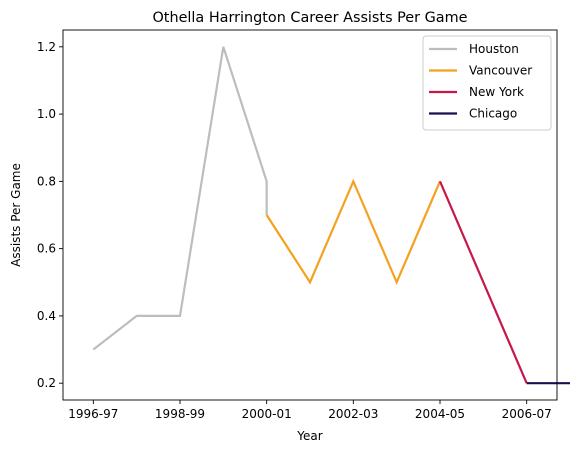 Image resolution: width=570 pixels, height=453 pixels. What do you see at coordinates (180, 414) in the screenshot?
I see `x-tick-label: 1998-99` at bounding box center [180, 414].